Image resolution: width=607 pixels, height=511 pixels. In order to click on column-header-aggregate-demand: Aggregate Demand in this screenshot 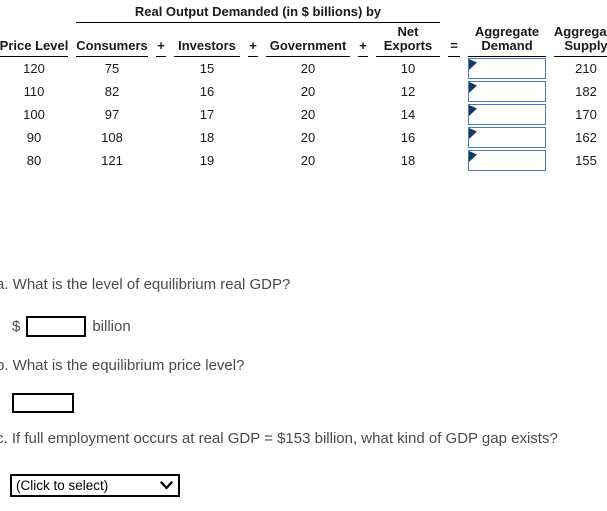, I will do `click(507, 40)`.